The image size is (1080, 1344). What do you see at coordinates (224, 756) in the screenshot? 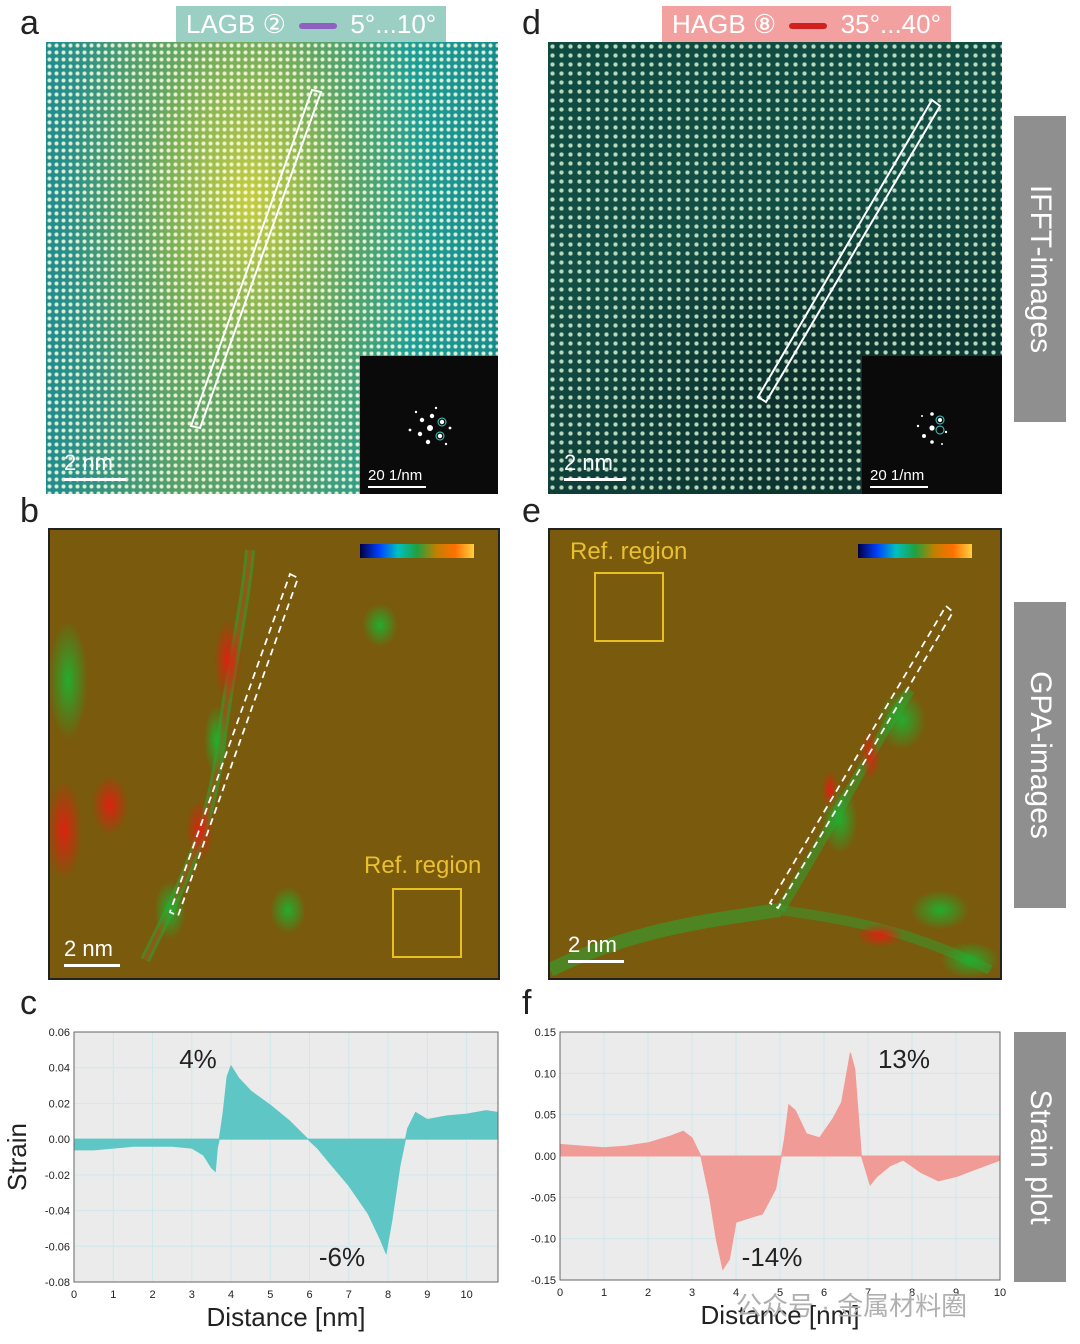
I see `gpa-strain-features-lagb` at bounding box center [224, 756].